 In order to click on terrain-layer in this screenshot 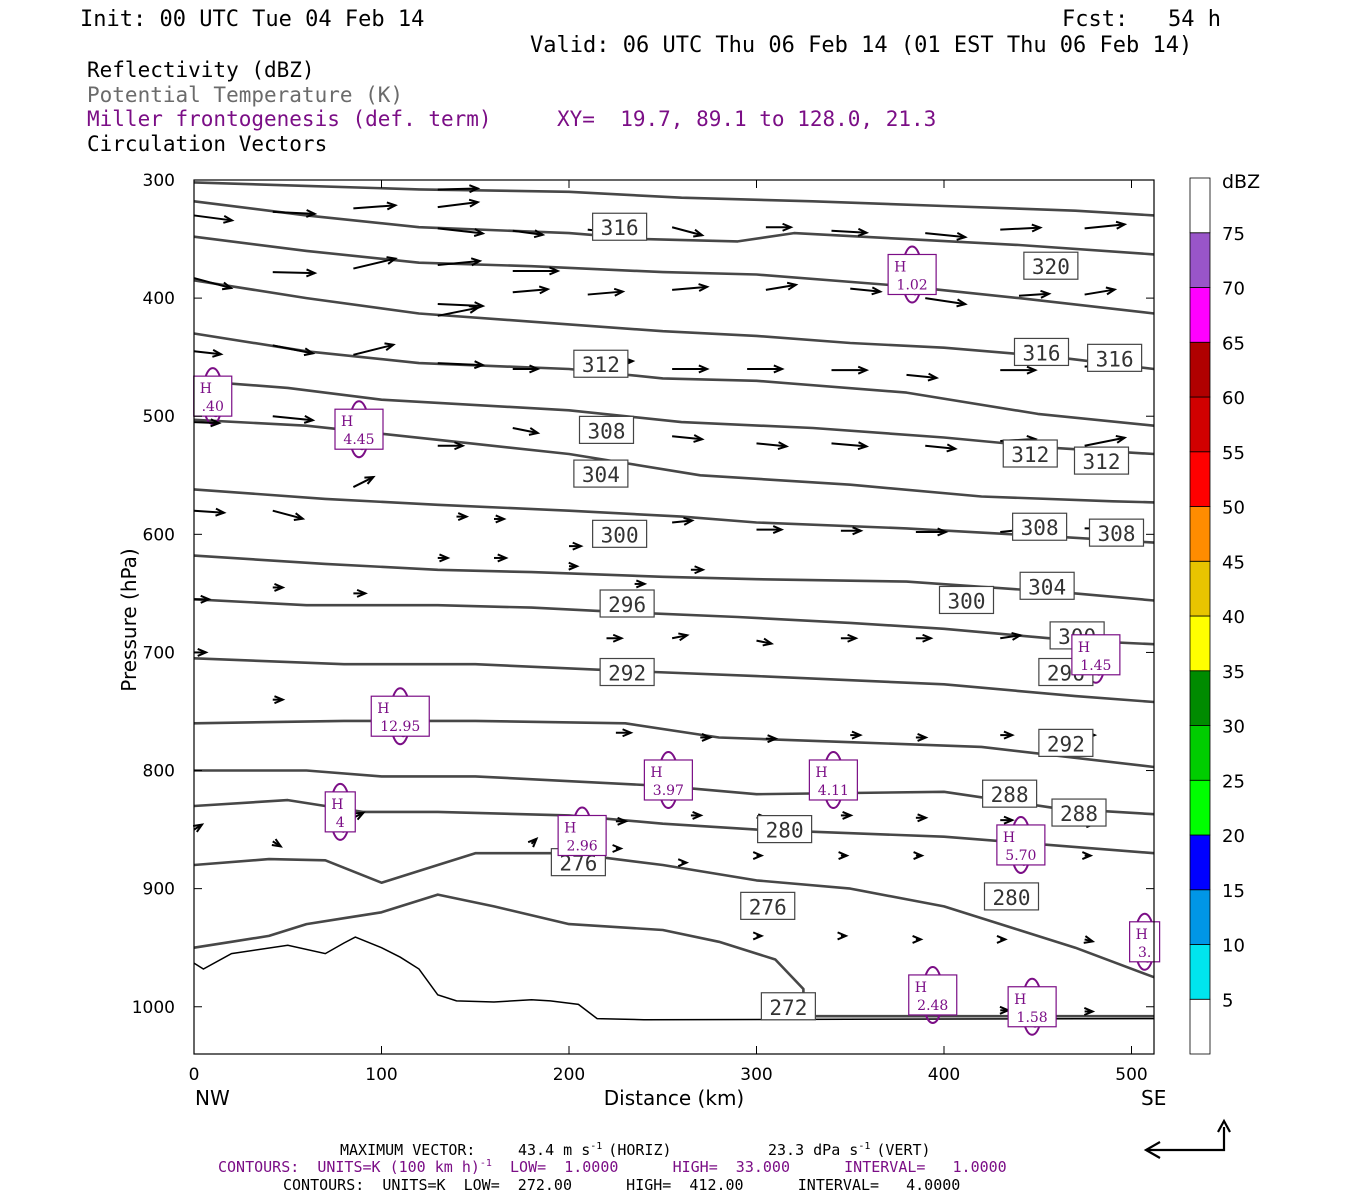, I will do `click(674, 978)`.